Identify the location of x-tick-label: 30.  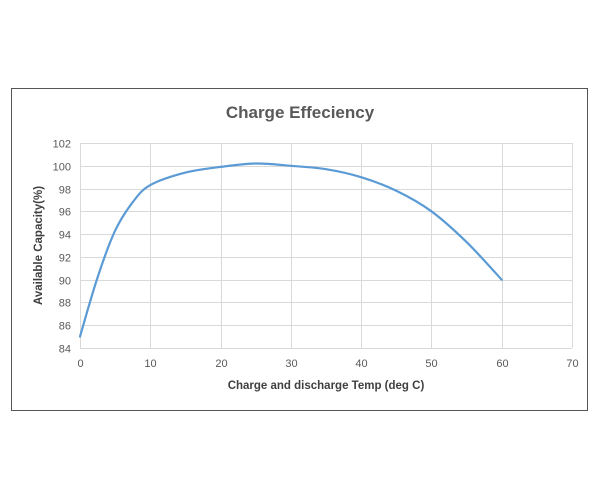
(291, 364).